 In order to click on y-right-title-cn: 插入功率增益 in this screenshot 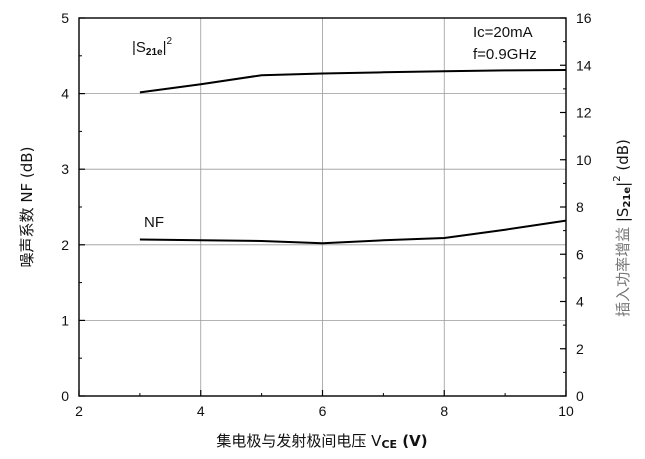, I will do `click(623, 272)`.